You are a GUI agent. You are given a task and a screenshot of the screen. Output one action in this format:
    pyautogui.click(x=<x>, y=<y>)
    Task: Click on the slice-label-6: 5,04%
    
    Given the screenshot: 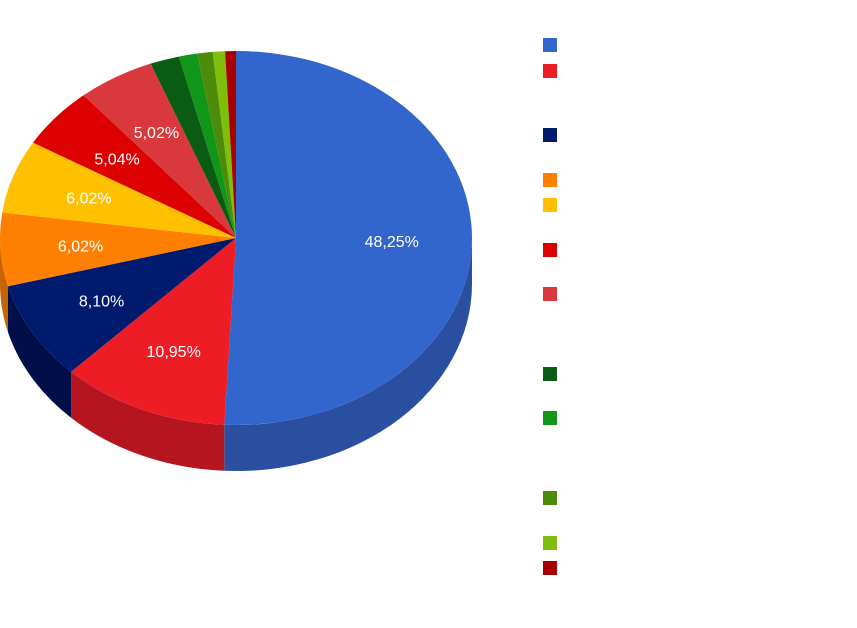 What is the action you would take?
    pyautogui.click(x=116, y=159)
    